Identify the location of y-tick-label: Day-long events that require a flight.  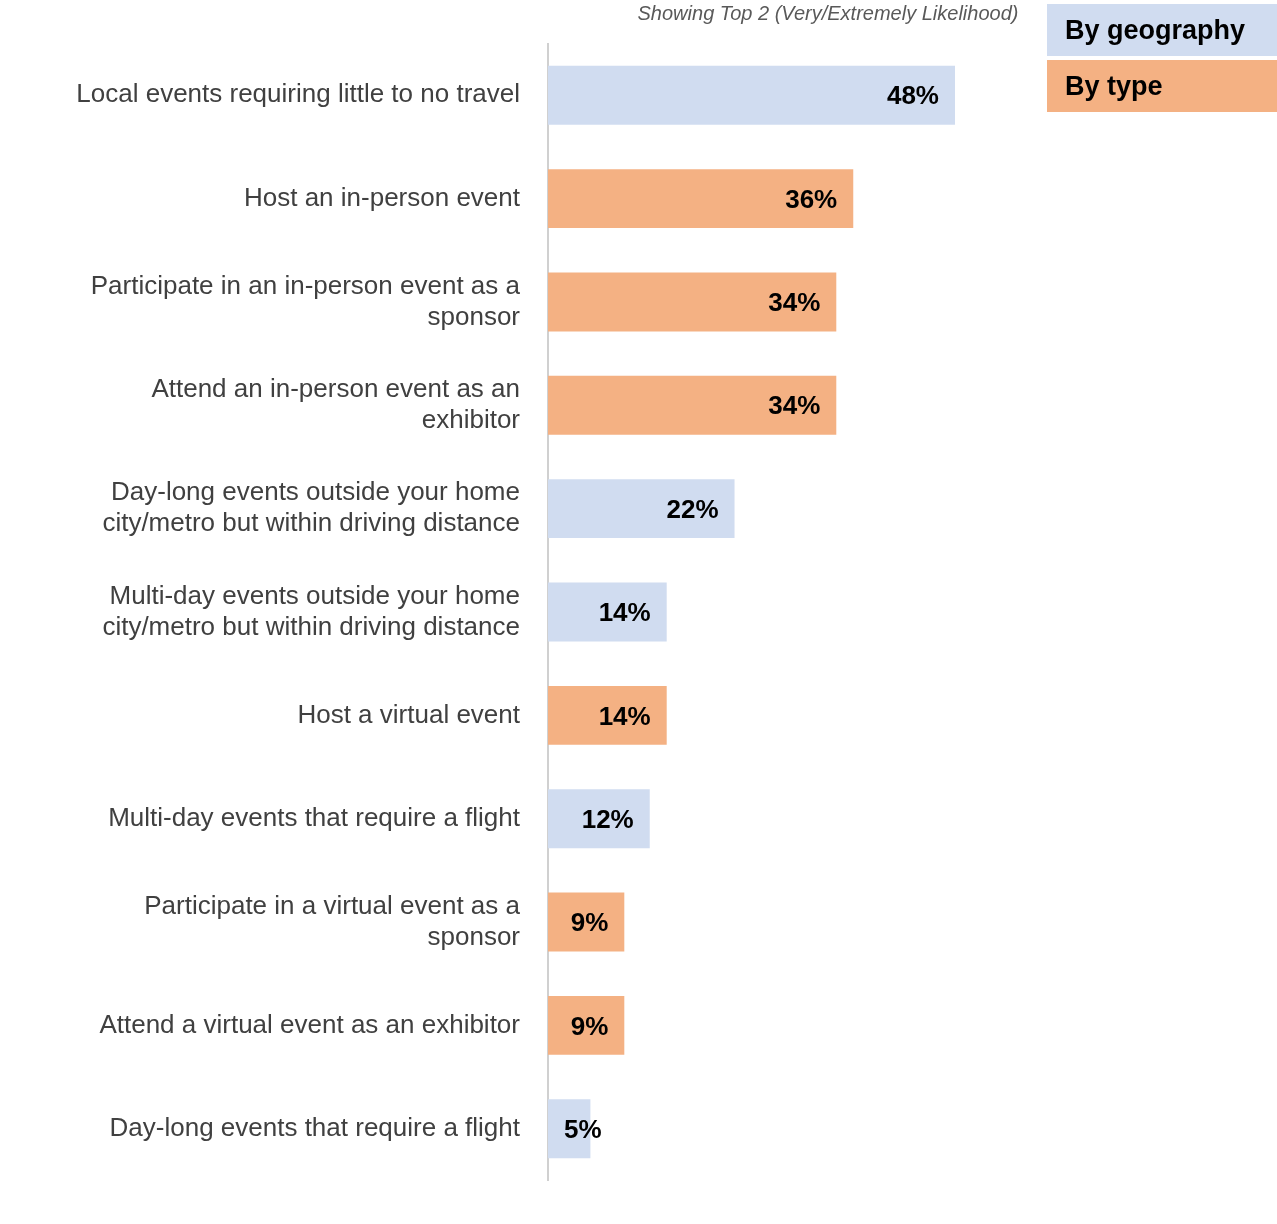
(315, 1126).